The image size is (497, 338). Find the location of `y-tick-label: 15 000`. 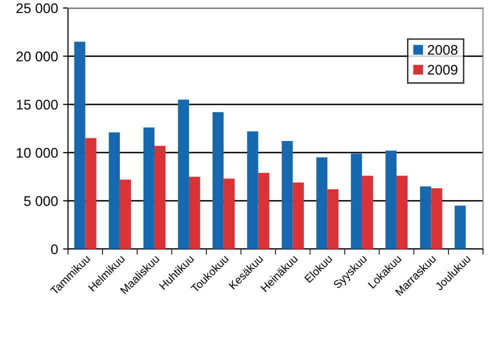

y-tick-label: 15 000 is located at coordinates (37, 105).